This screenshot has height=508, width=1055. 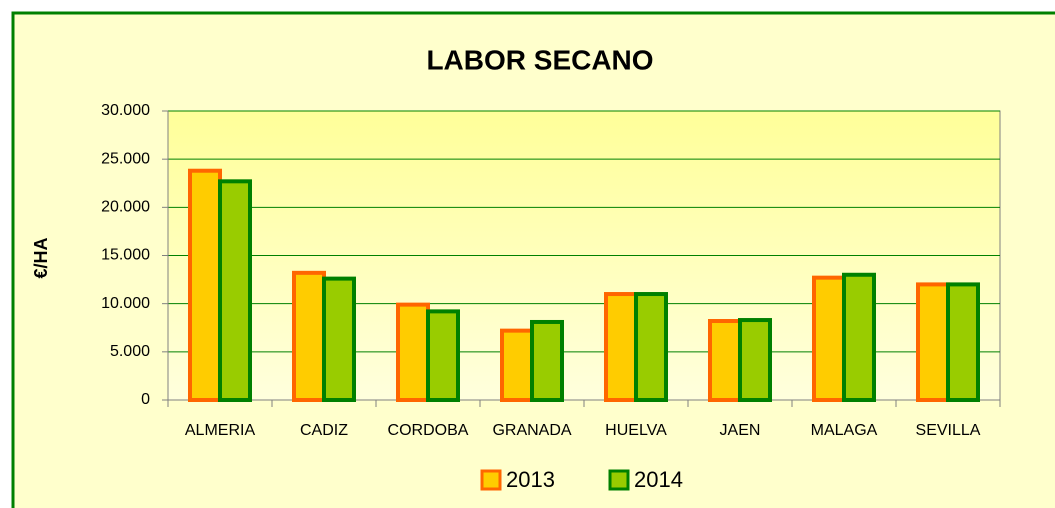 I want to click on x-tick-label: HUELVA, so click(x=636, y=430).